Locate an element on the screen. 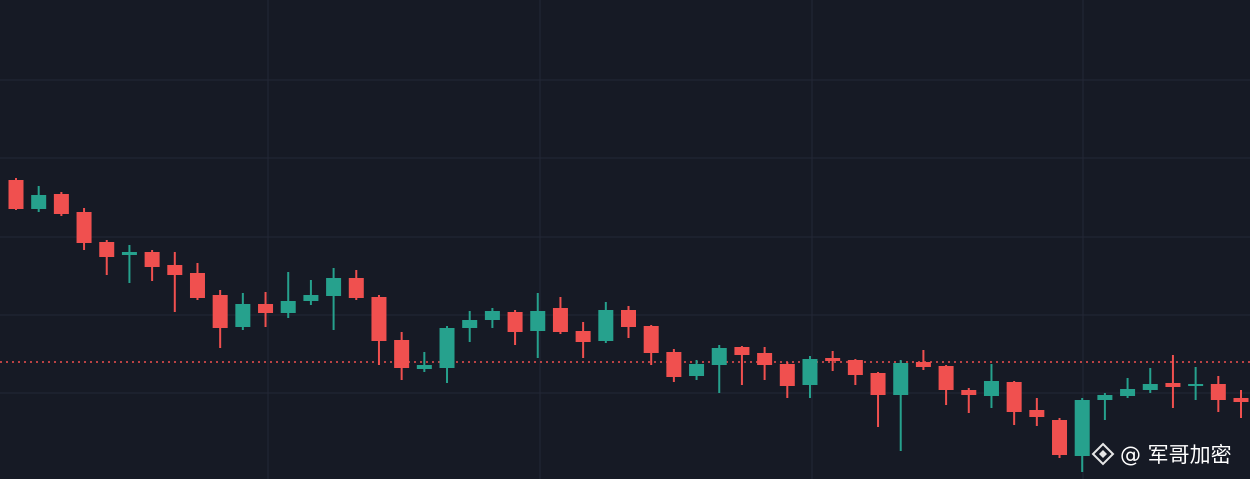 The width and height of the screenshot is (1250, 479). watermark-icon is located at coordinates (1103, 454).